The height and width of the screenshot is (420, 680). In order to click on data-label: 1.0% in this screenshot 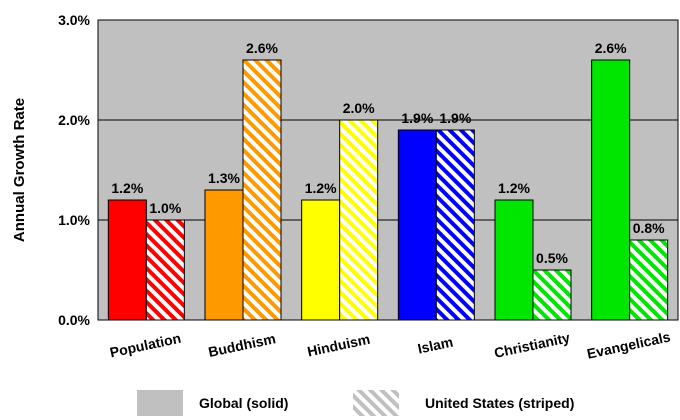, I will do `click(165, 208)`.